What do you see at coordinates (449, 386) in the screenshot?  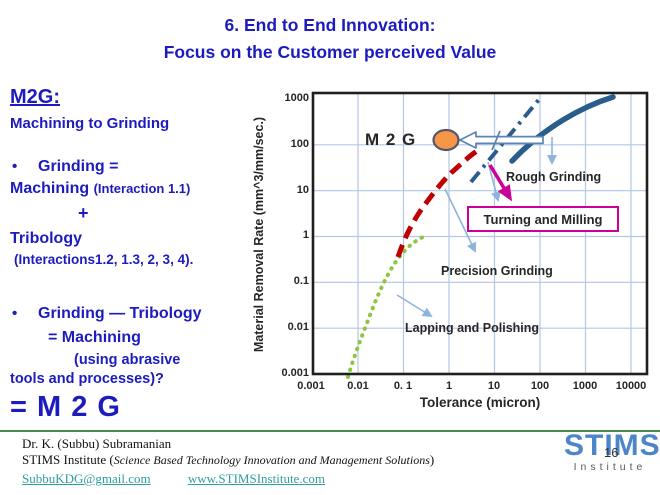 I see `x-tick: 1` at bounding box center [449, 386].